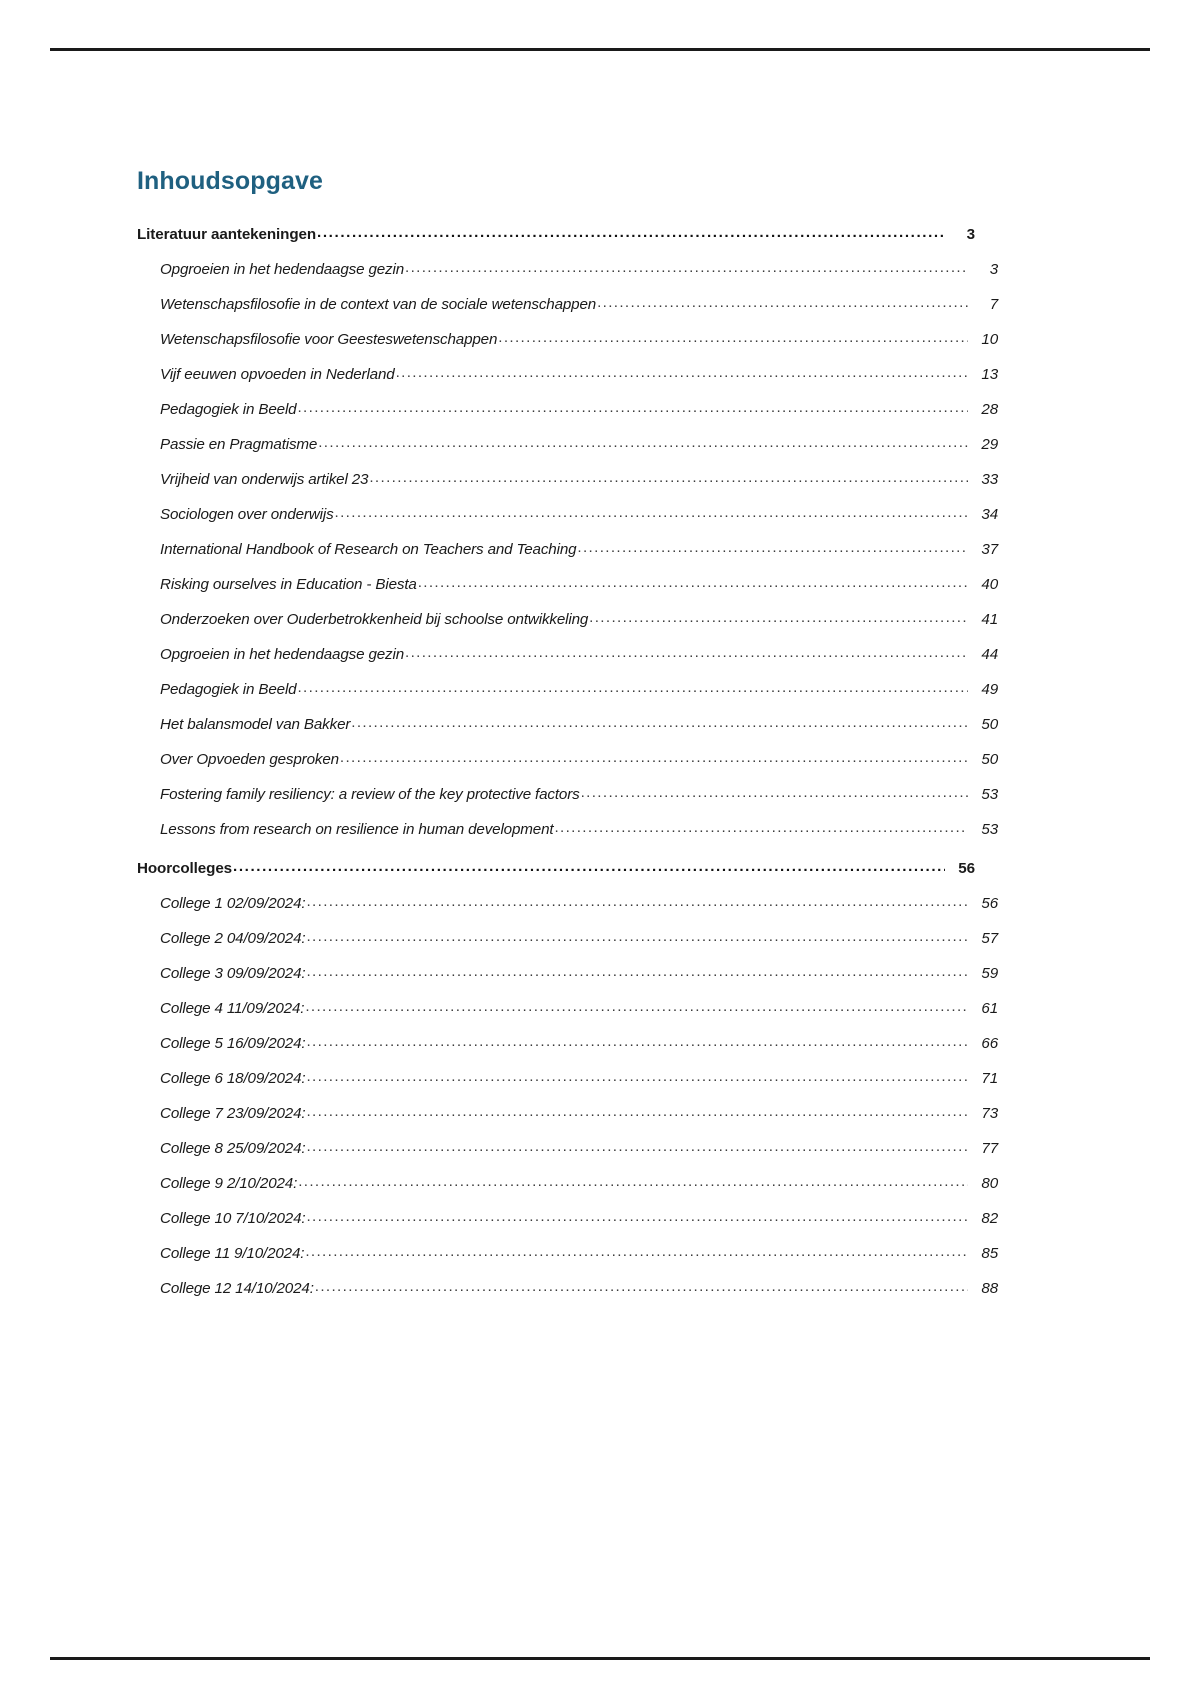  What do you see at coordinates (989, 1078) in the screenshot?
I see `toc-entry-page-number: 71` at bounding box center [989, 1078].